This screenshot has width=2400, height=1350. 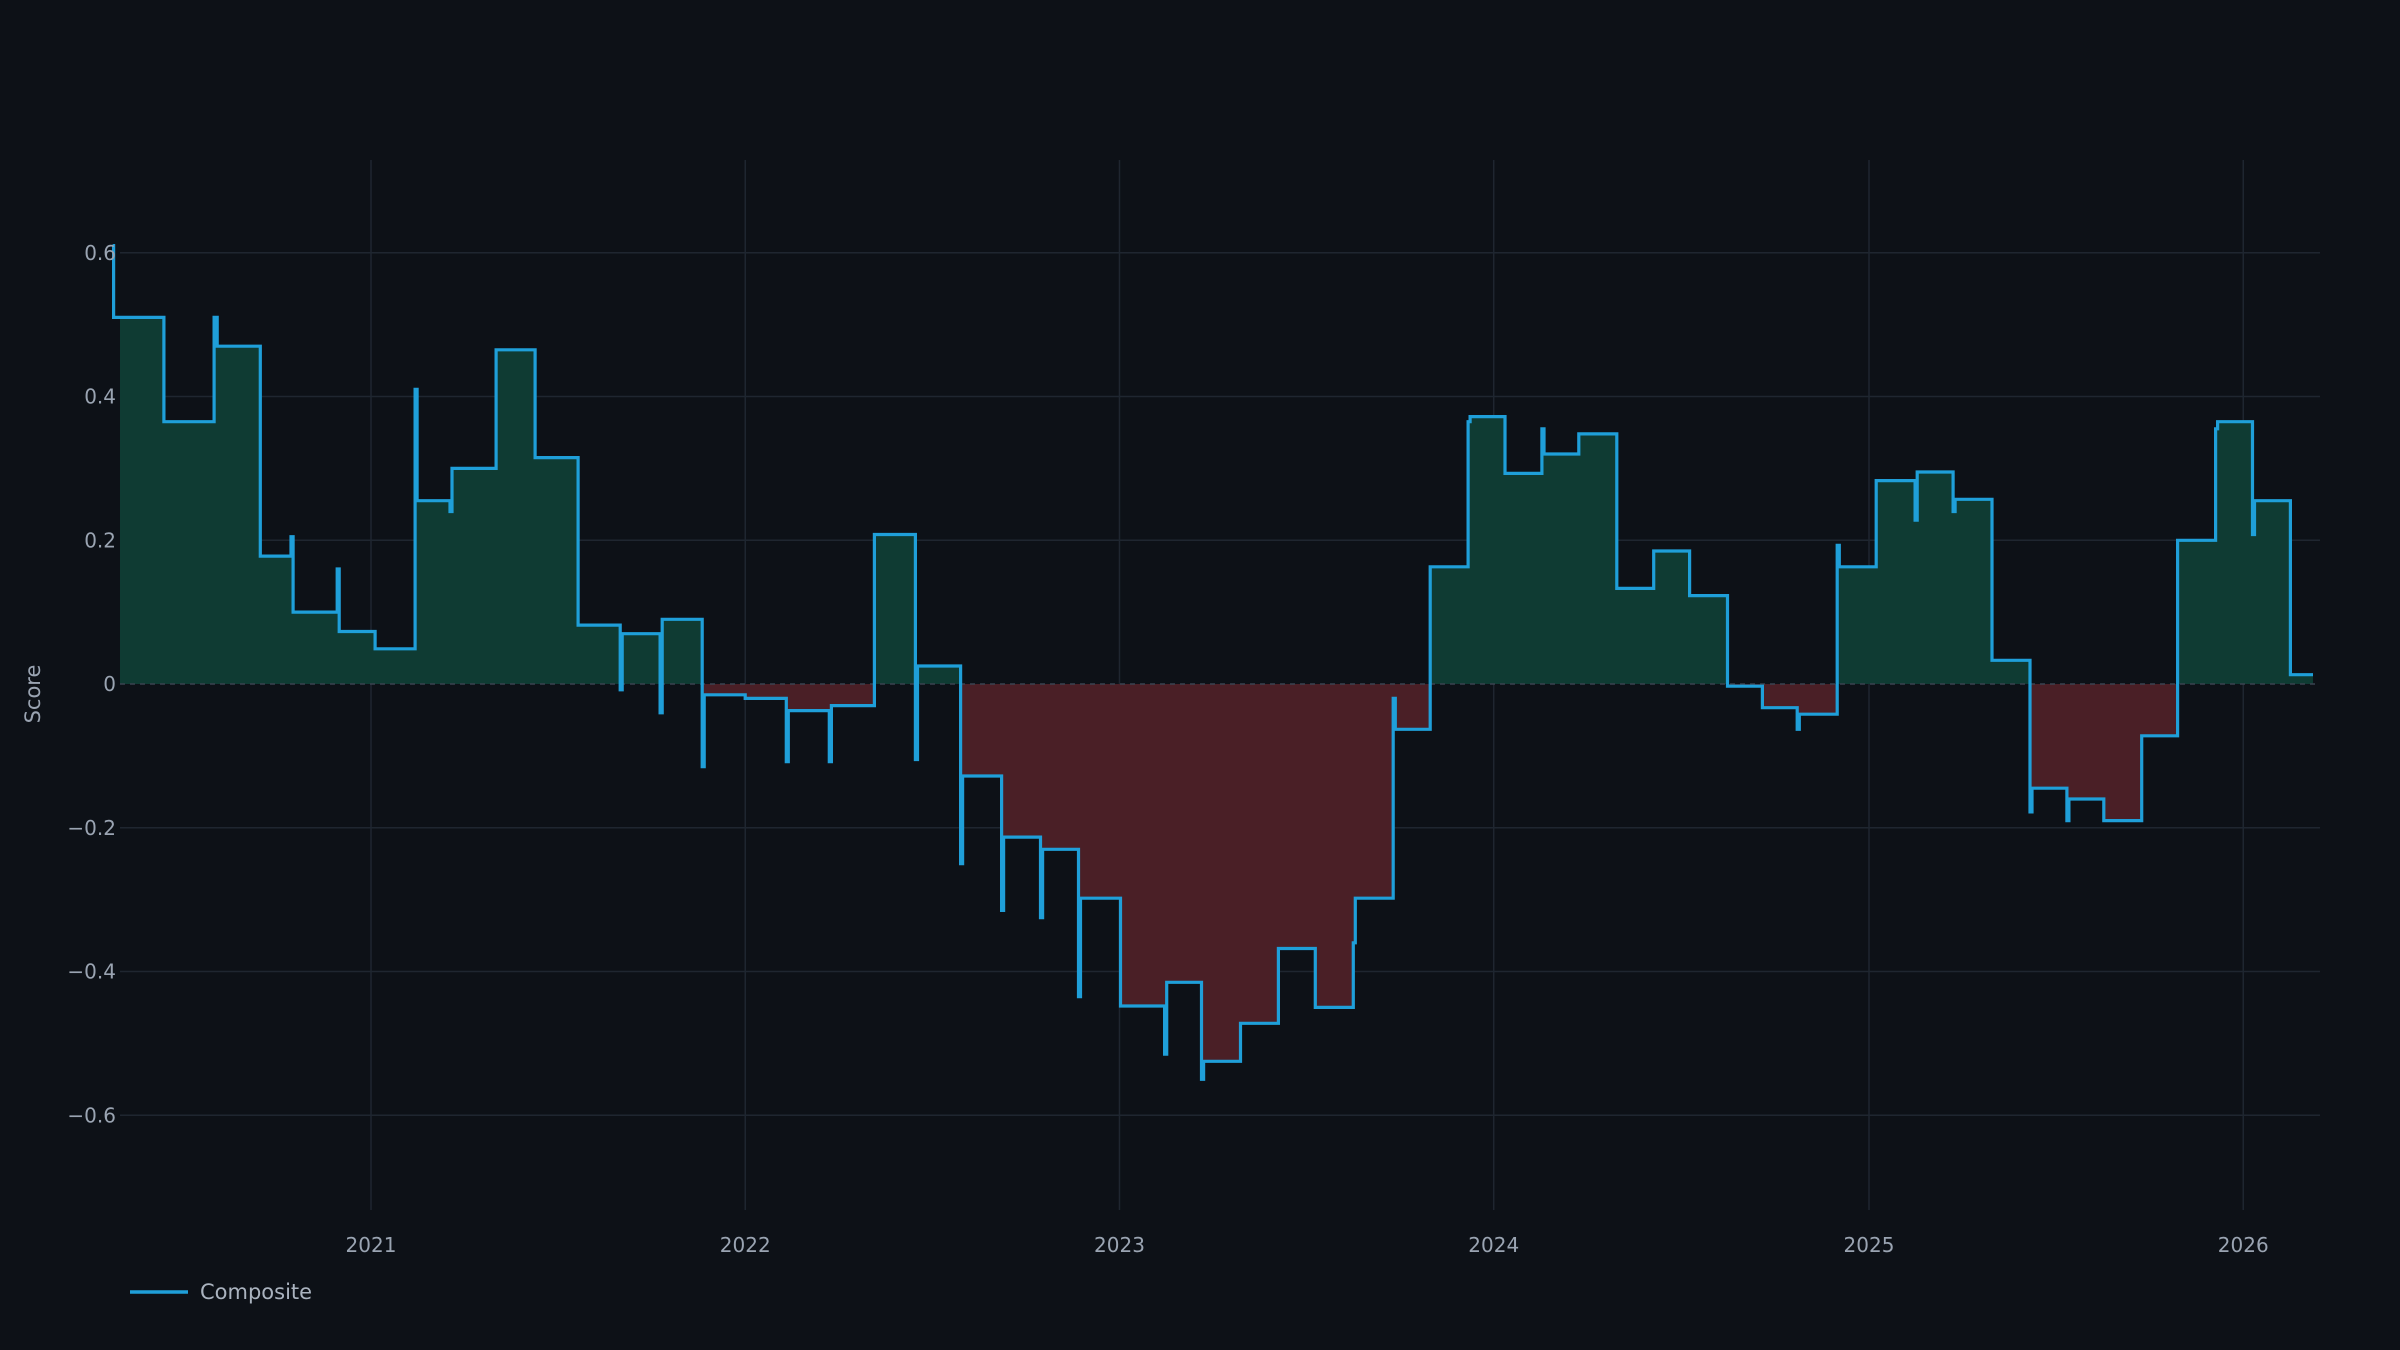 What do you see at coordinates (33, 694) in the screenshot?
I see `y-axis-title: Score` at bounding box center [33, 694].